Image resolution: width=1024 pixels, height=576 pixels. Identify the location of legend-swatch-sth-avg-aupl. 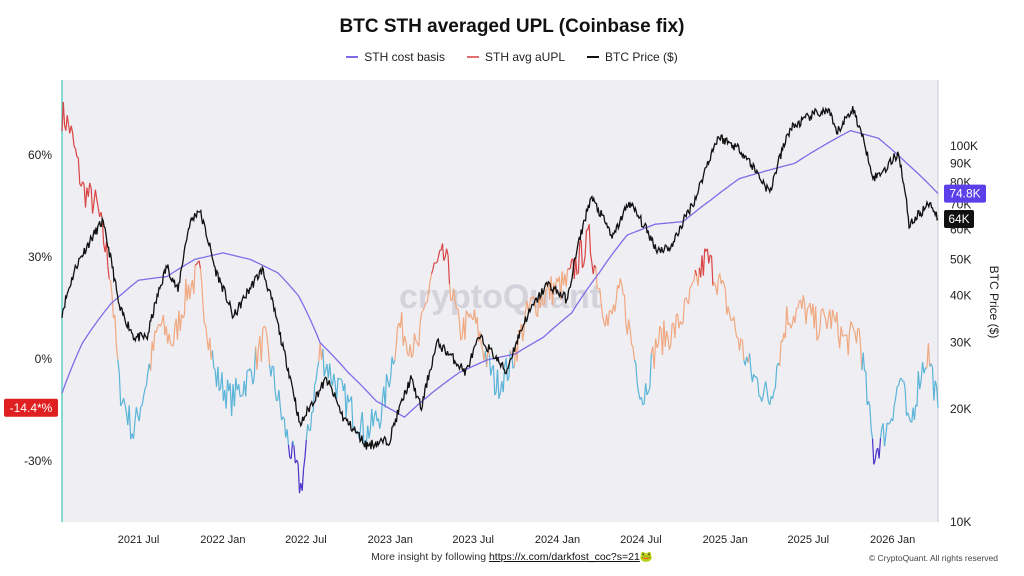
(472, 57).